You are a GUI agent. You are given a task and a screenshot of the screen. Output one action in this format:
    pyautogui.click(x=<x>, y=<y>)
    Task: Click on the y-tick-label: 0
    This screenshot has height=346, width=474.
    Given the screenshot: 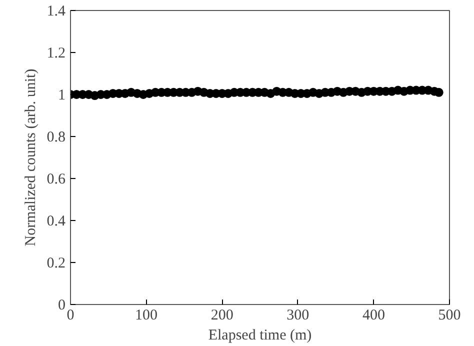 What is the action you would take?
    pyautogui.click(x=62, y=306)
    